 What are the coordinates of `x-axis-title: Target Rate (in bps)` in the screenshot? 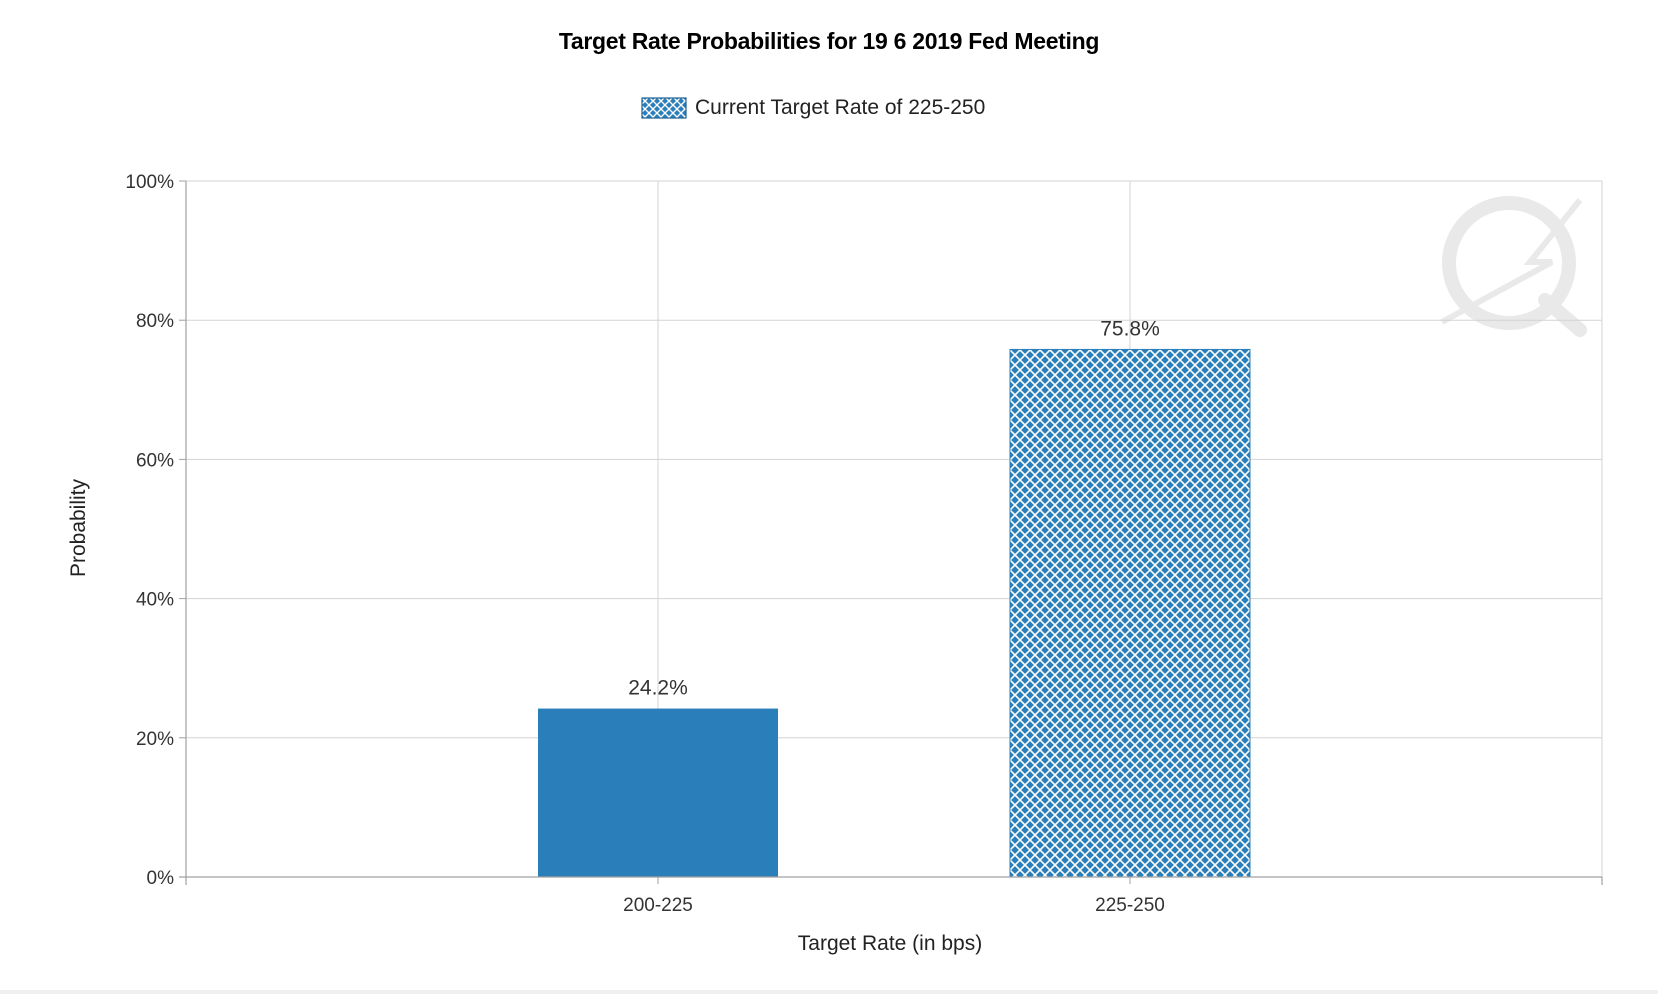 It's located at (890, 943).